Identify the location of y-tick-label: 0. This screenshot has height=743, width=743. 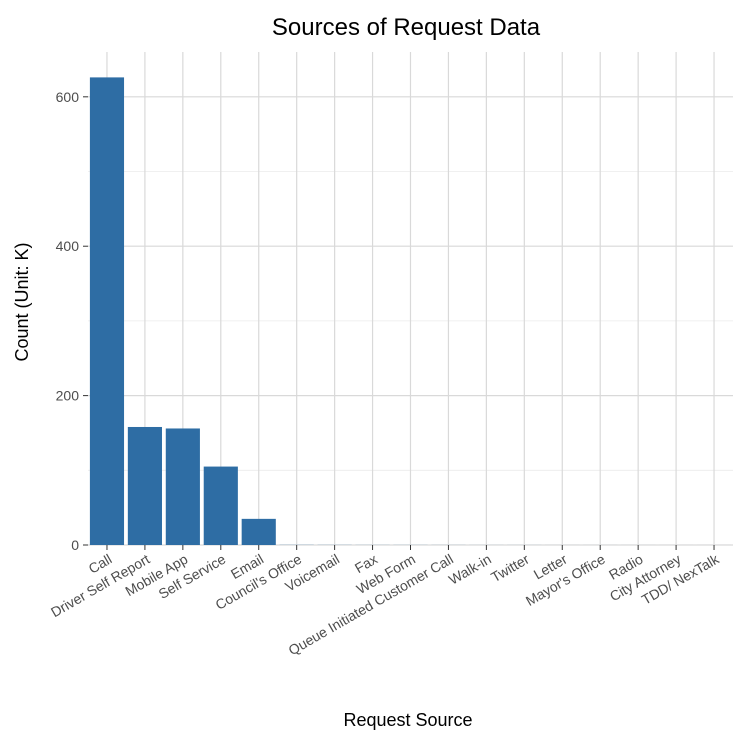
(75, 545).